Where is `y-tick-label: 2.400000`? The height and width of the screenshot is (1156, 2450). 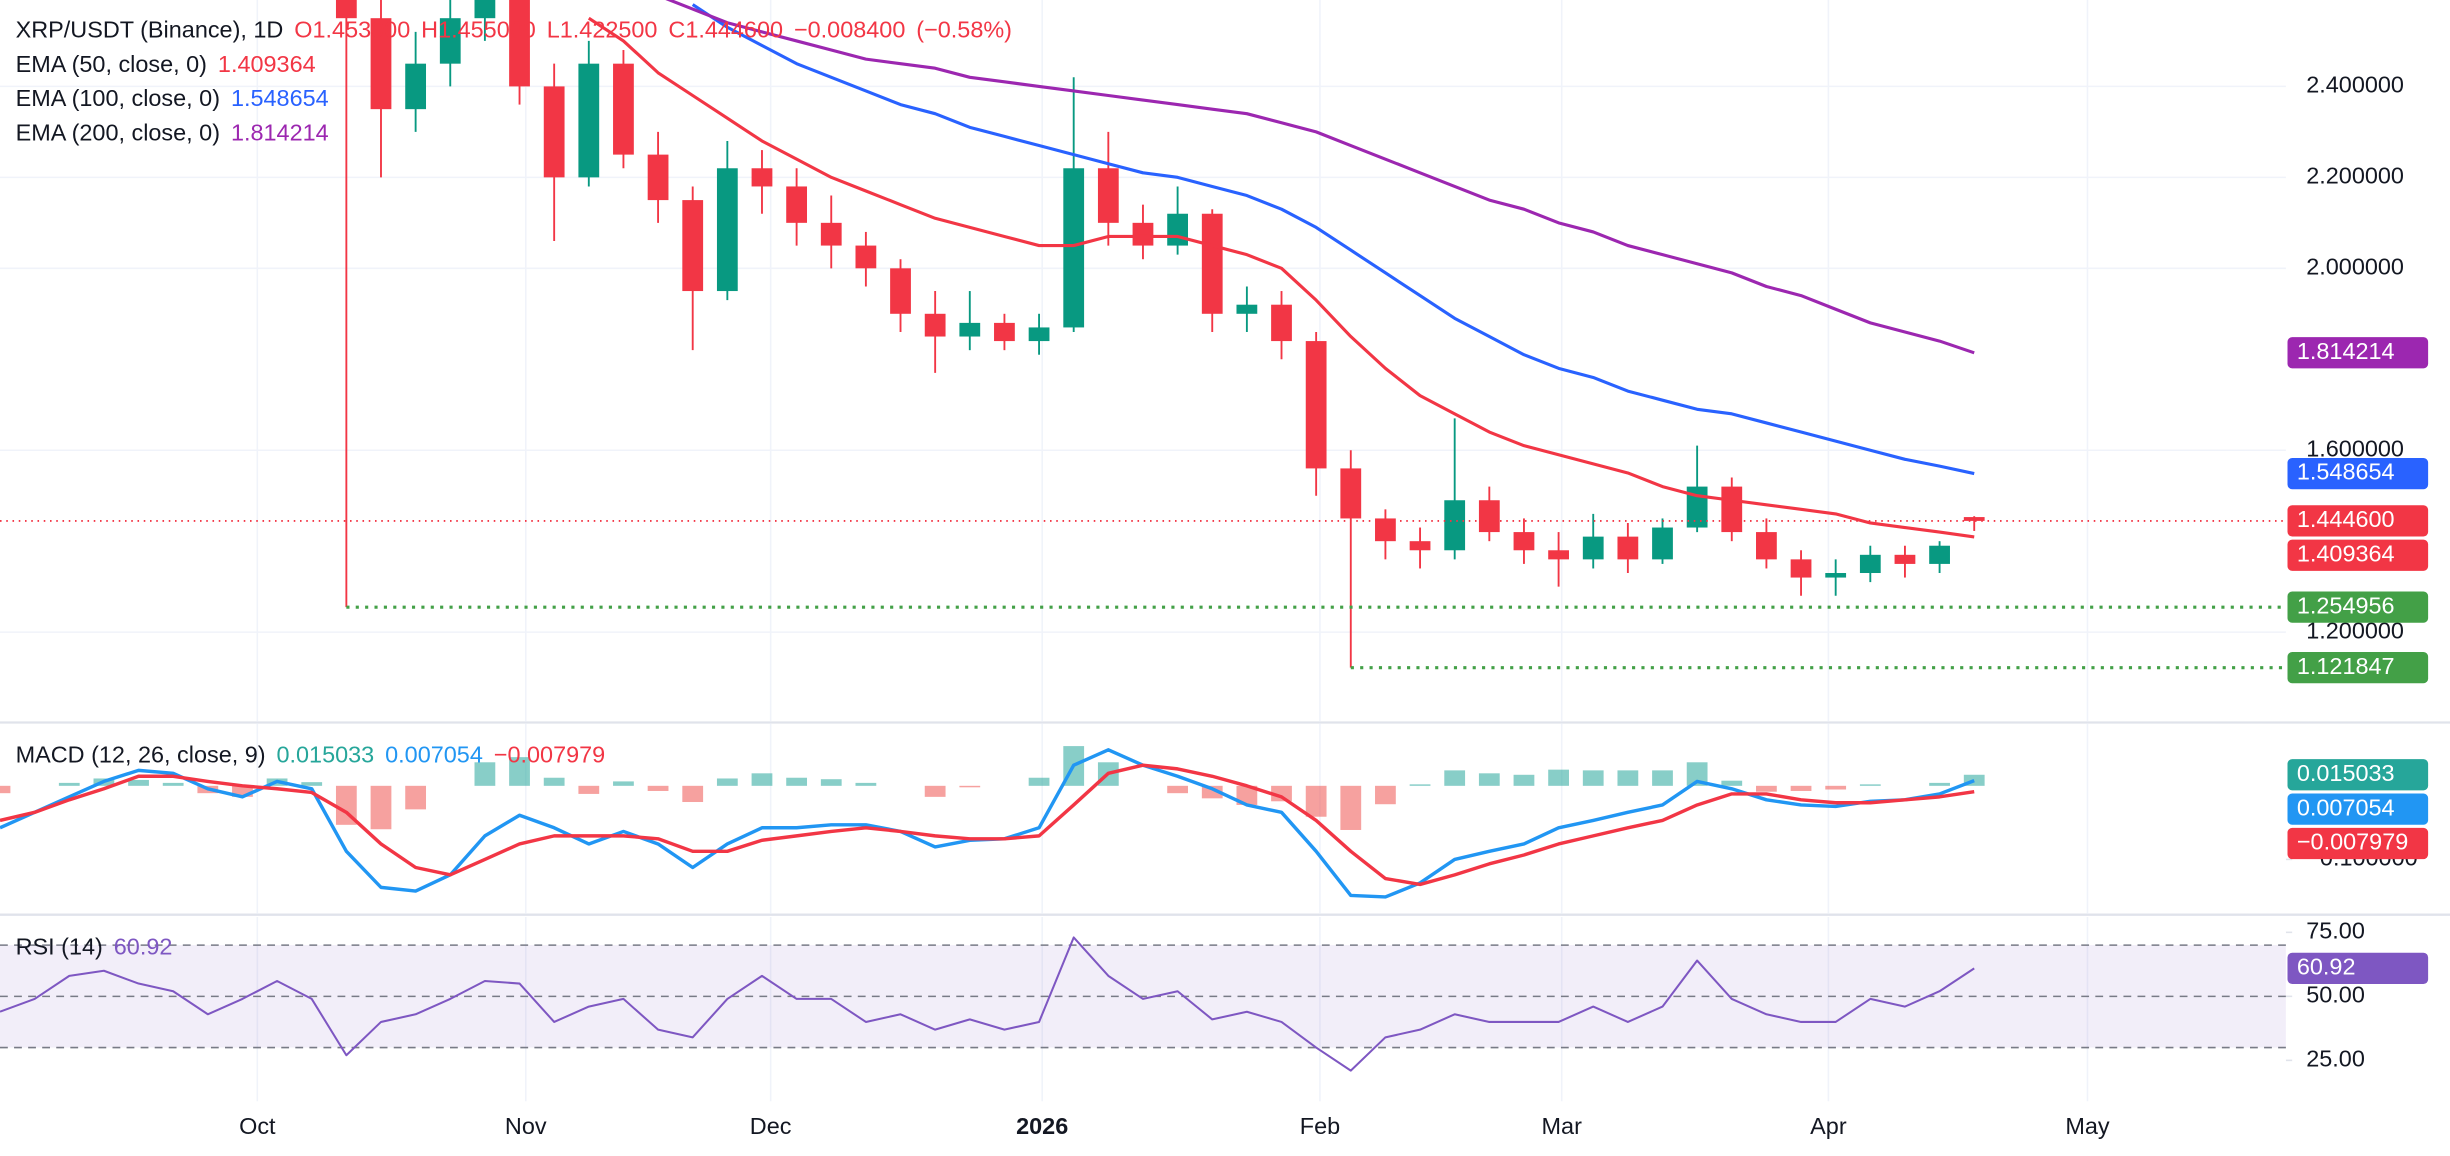 y-tick-label: 2.400000 is located at coordinates (2355, 85).